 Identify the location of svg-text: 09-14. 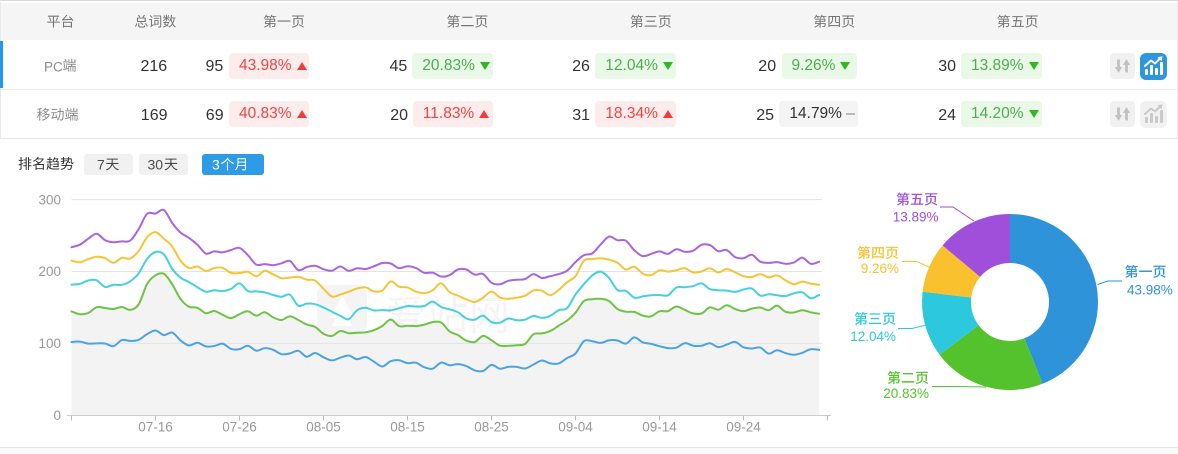
(659, 427).